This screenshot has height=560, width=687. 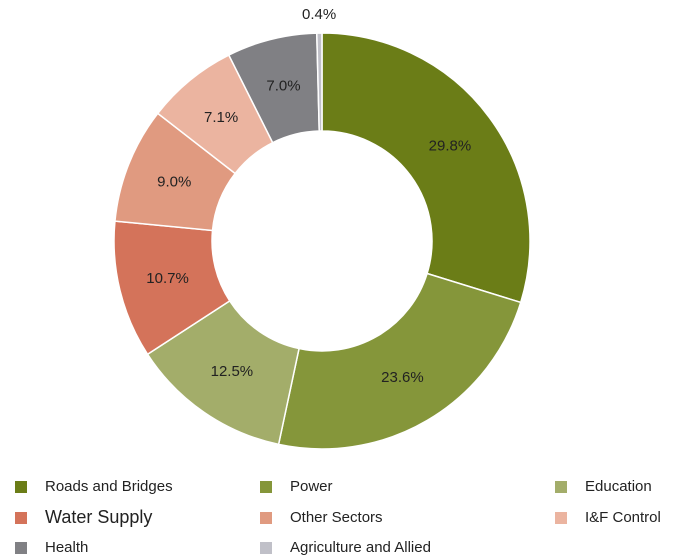 I want to click on legend-label: Water Supply, so click(x=98, y=517).